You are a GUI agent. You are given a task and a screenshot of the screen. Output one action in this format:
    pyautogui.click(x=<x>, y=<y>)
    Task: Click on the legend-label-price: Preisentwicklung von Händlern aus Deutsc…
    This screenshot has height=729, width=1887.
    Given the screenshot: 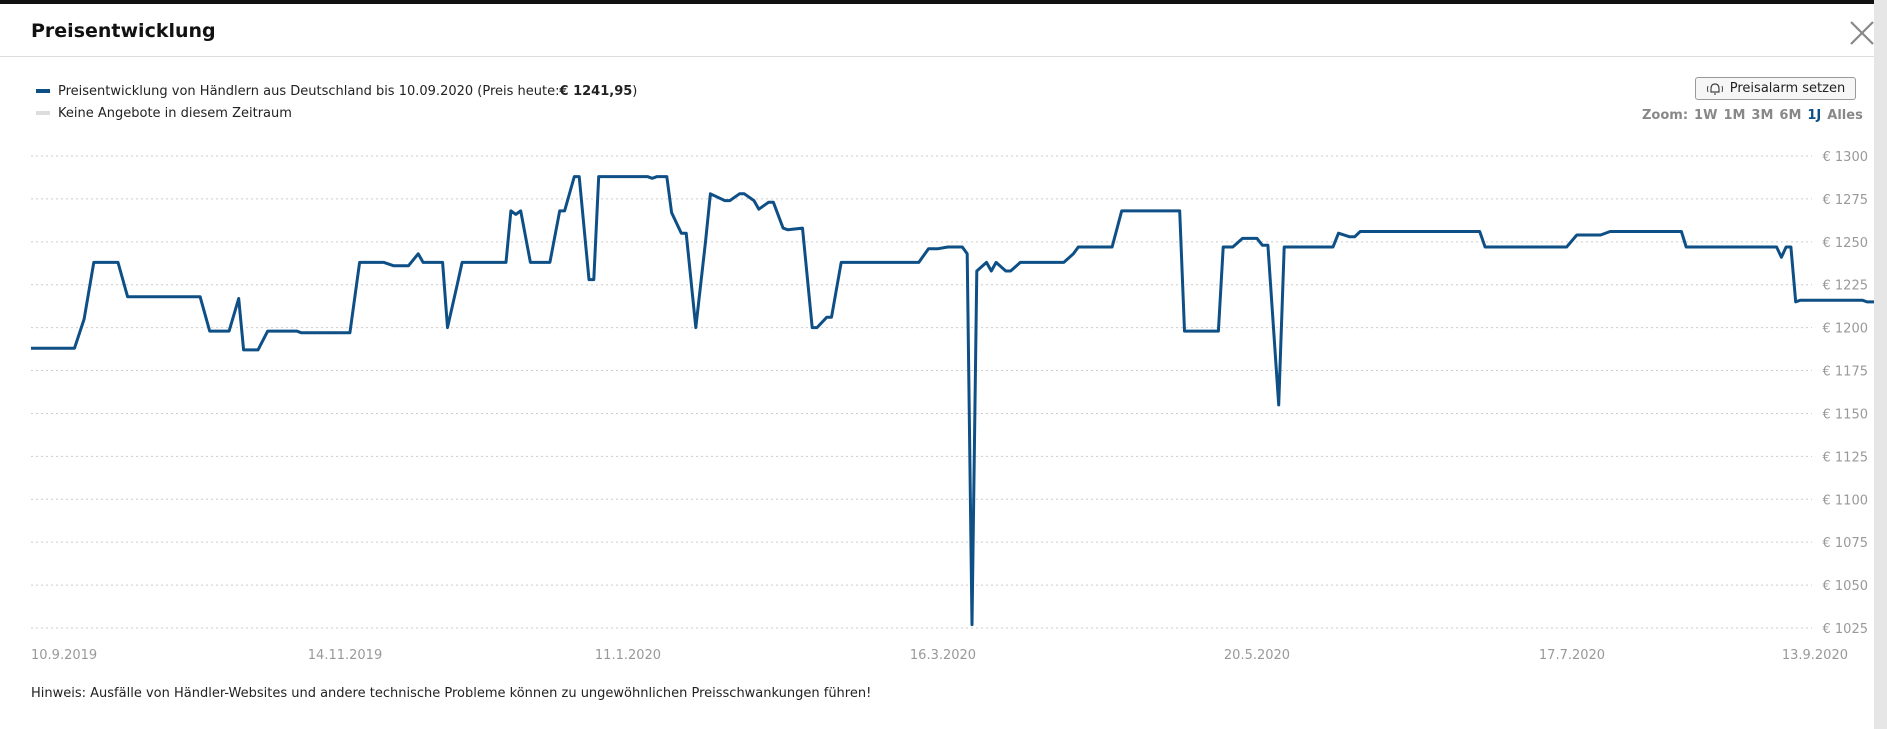 What is the action you would take?
    pyautogui.click(x=309, y=91)
    